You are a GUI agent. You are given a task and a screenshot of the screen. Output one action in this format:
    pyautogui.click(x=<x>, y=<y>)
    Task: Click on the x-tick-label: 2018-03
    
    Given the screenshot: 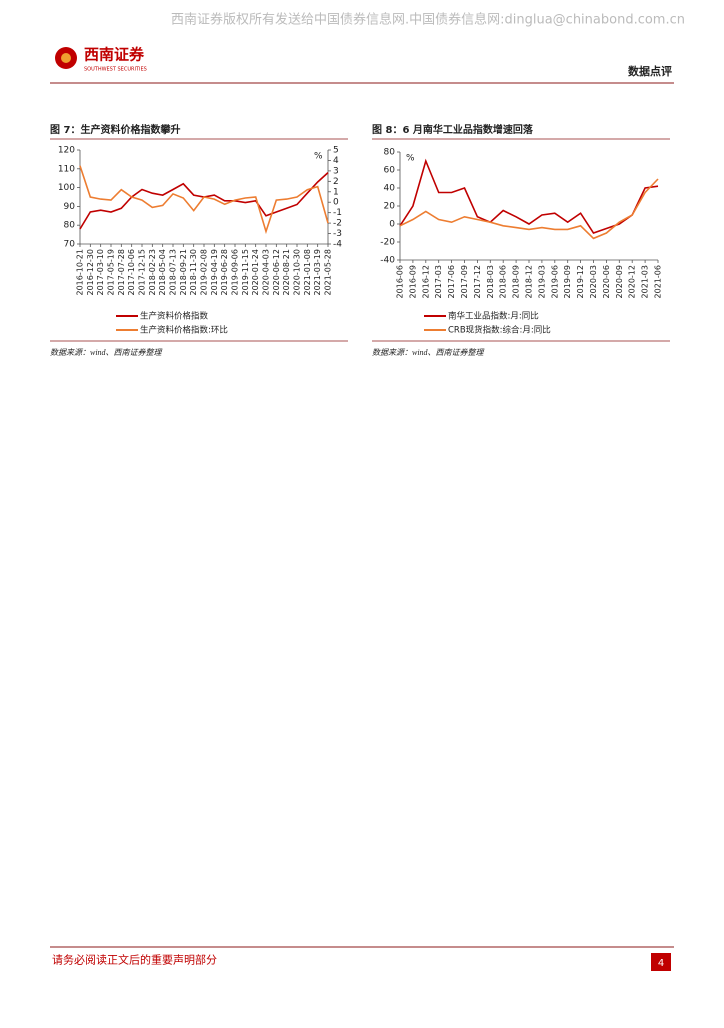 What is the action you would take?
    pyautogui.click(x=490, y=281)
    